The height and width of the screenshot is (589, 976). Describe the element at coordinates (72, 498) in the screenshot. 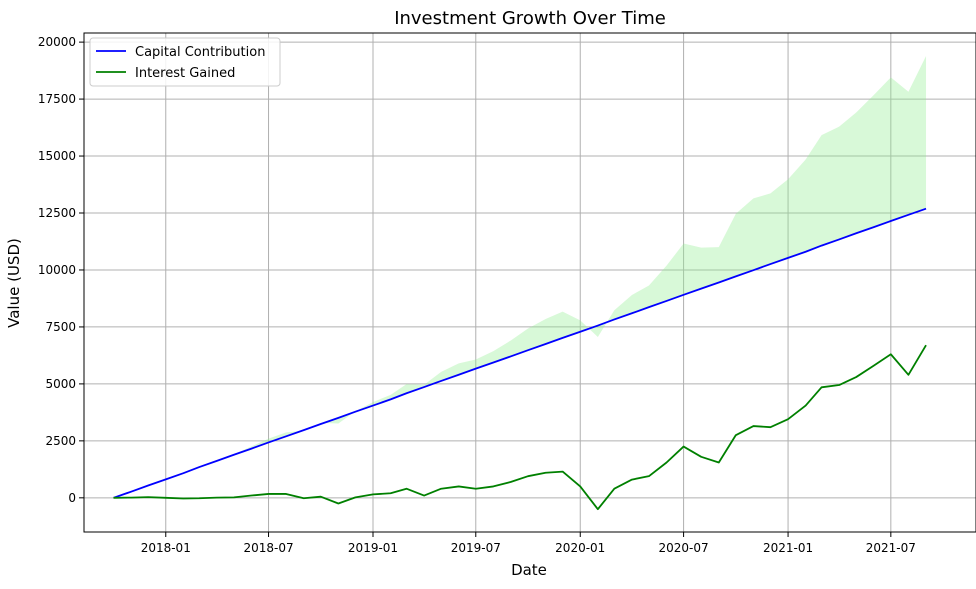

I see `y-tick-label: 0` at that location.